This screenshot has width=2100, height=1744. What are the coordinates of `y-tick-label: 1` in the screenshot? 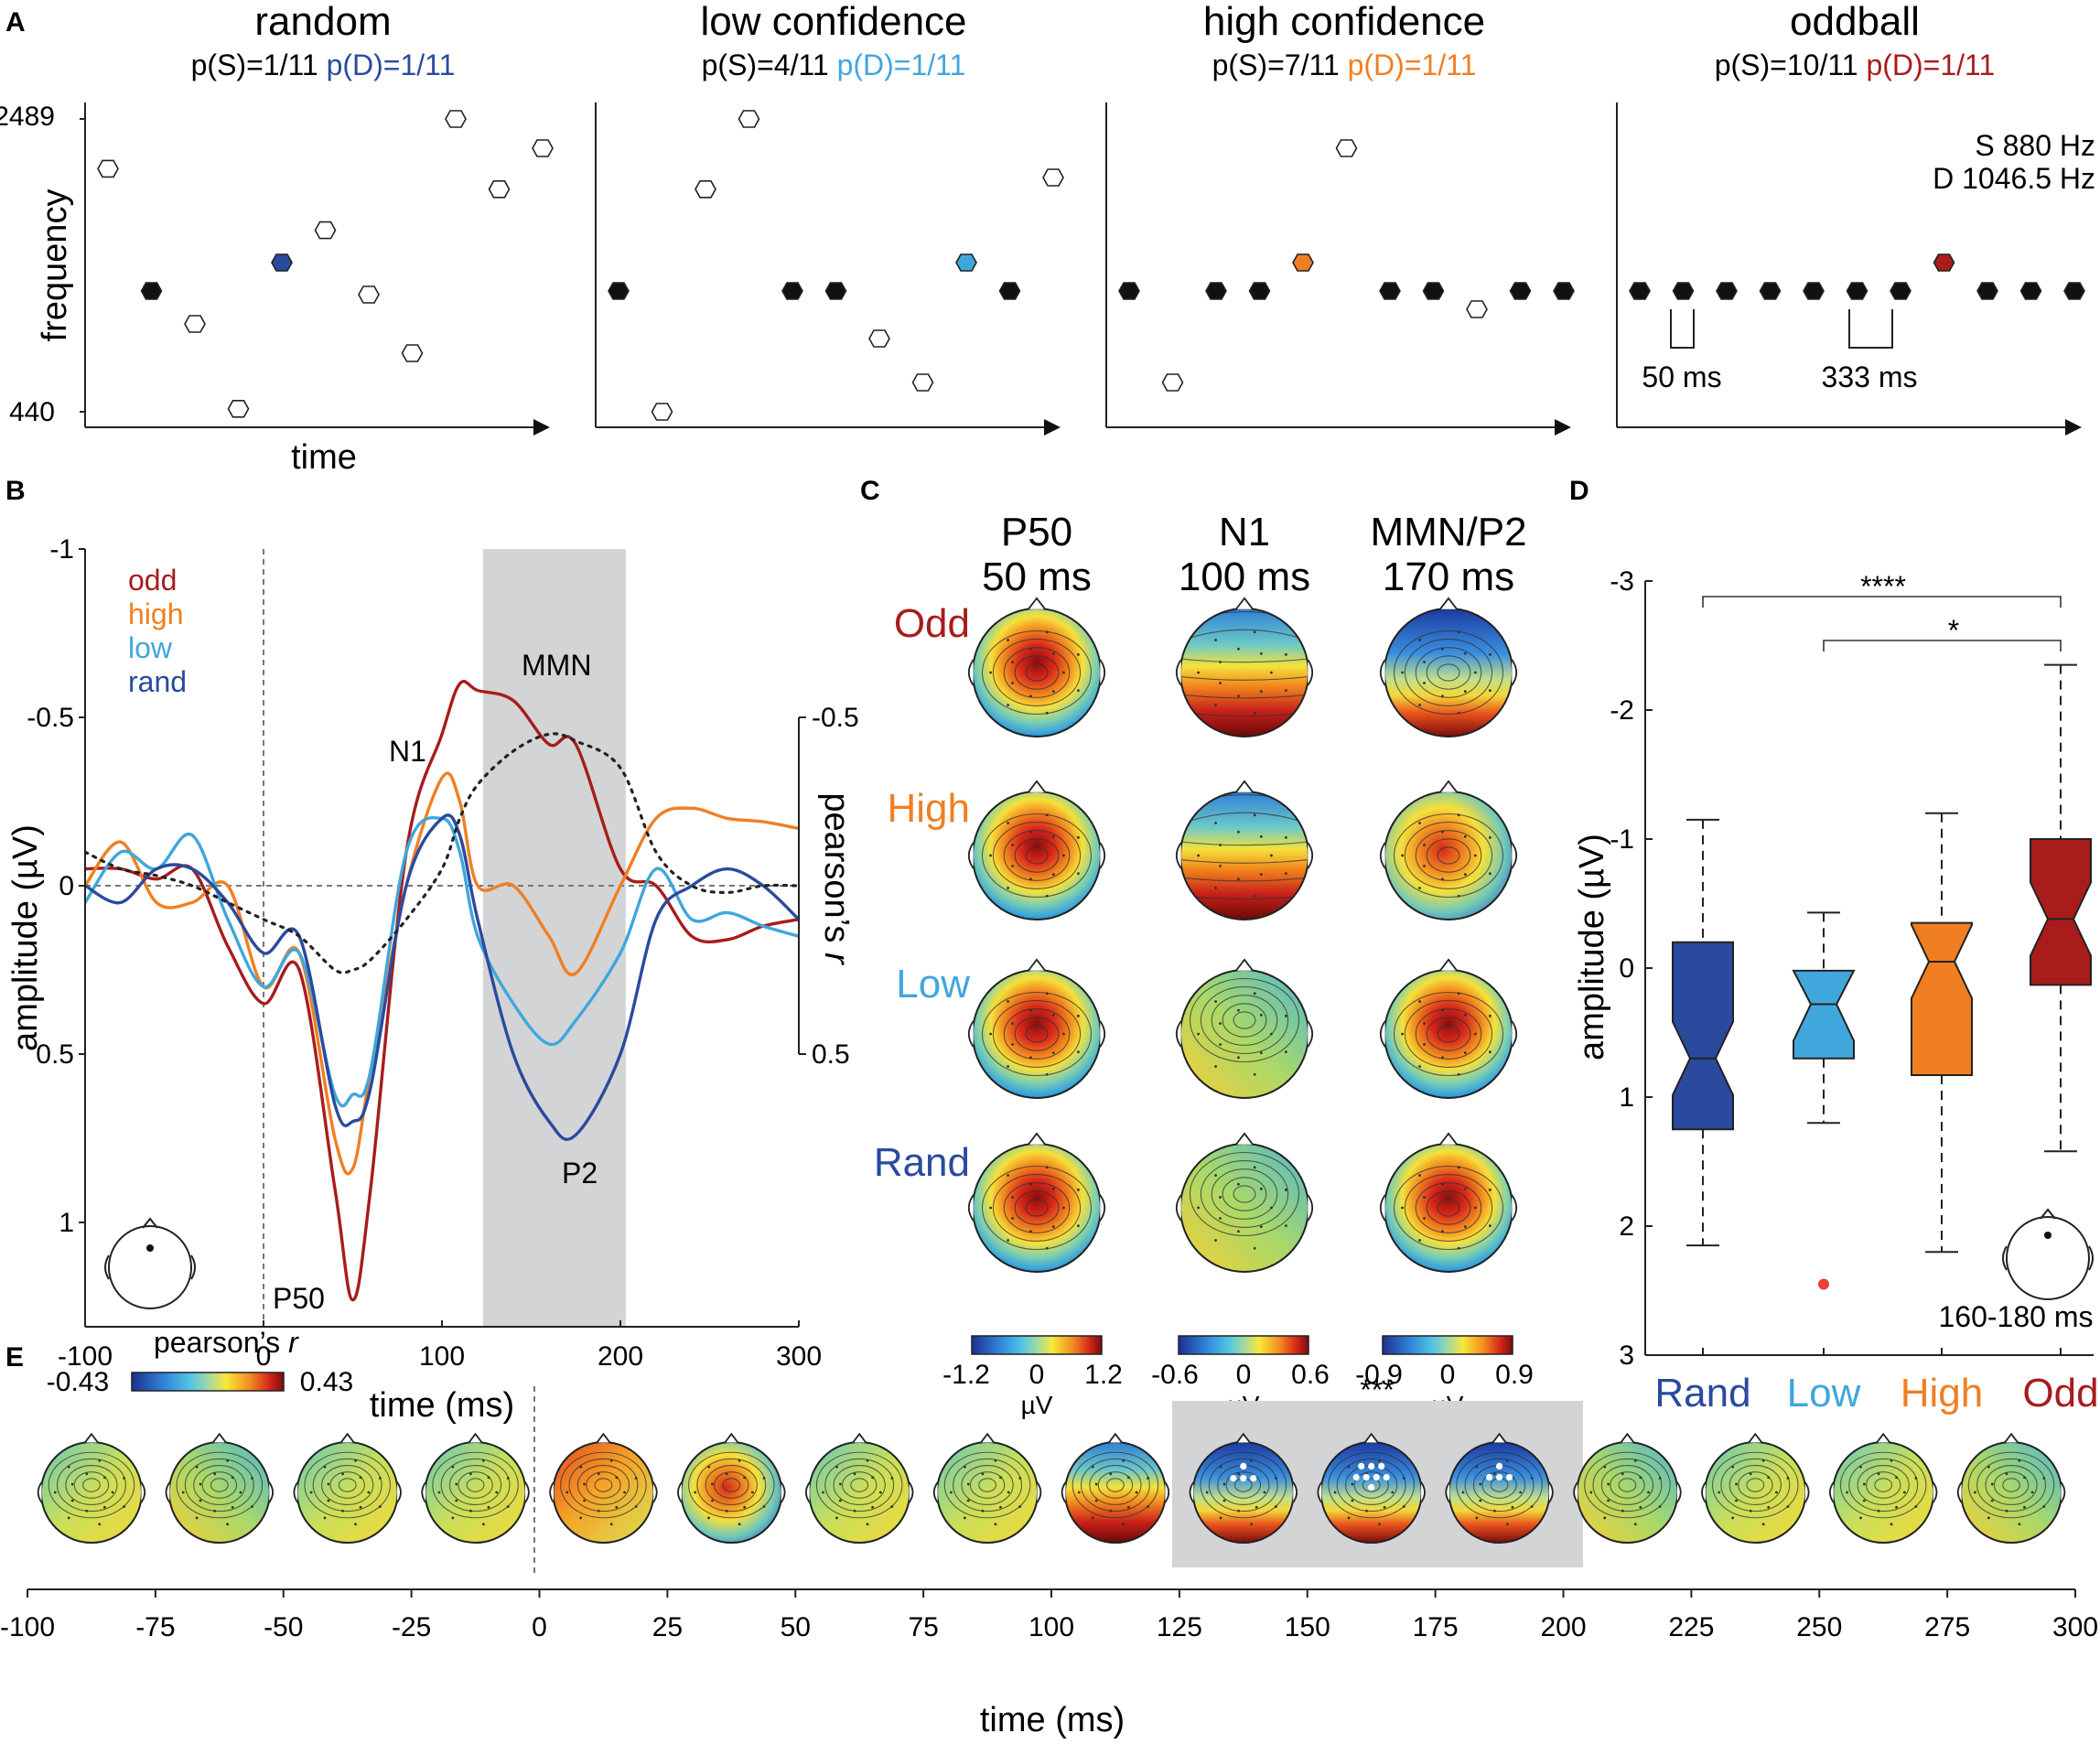 It's located at (1626, 1098).